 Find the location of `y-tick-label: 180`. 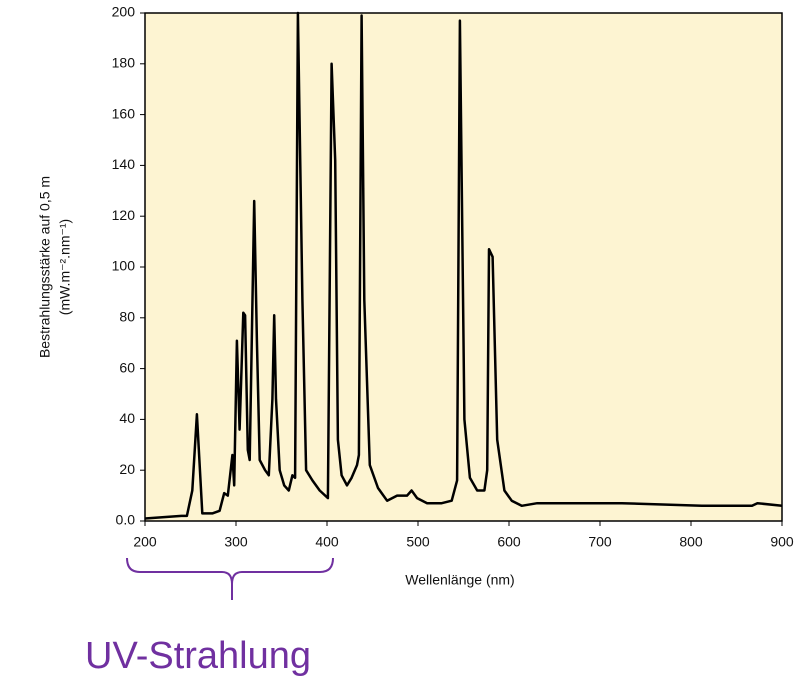

y-tick-label: 180 is located at coordinates (124, 63).